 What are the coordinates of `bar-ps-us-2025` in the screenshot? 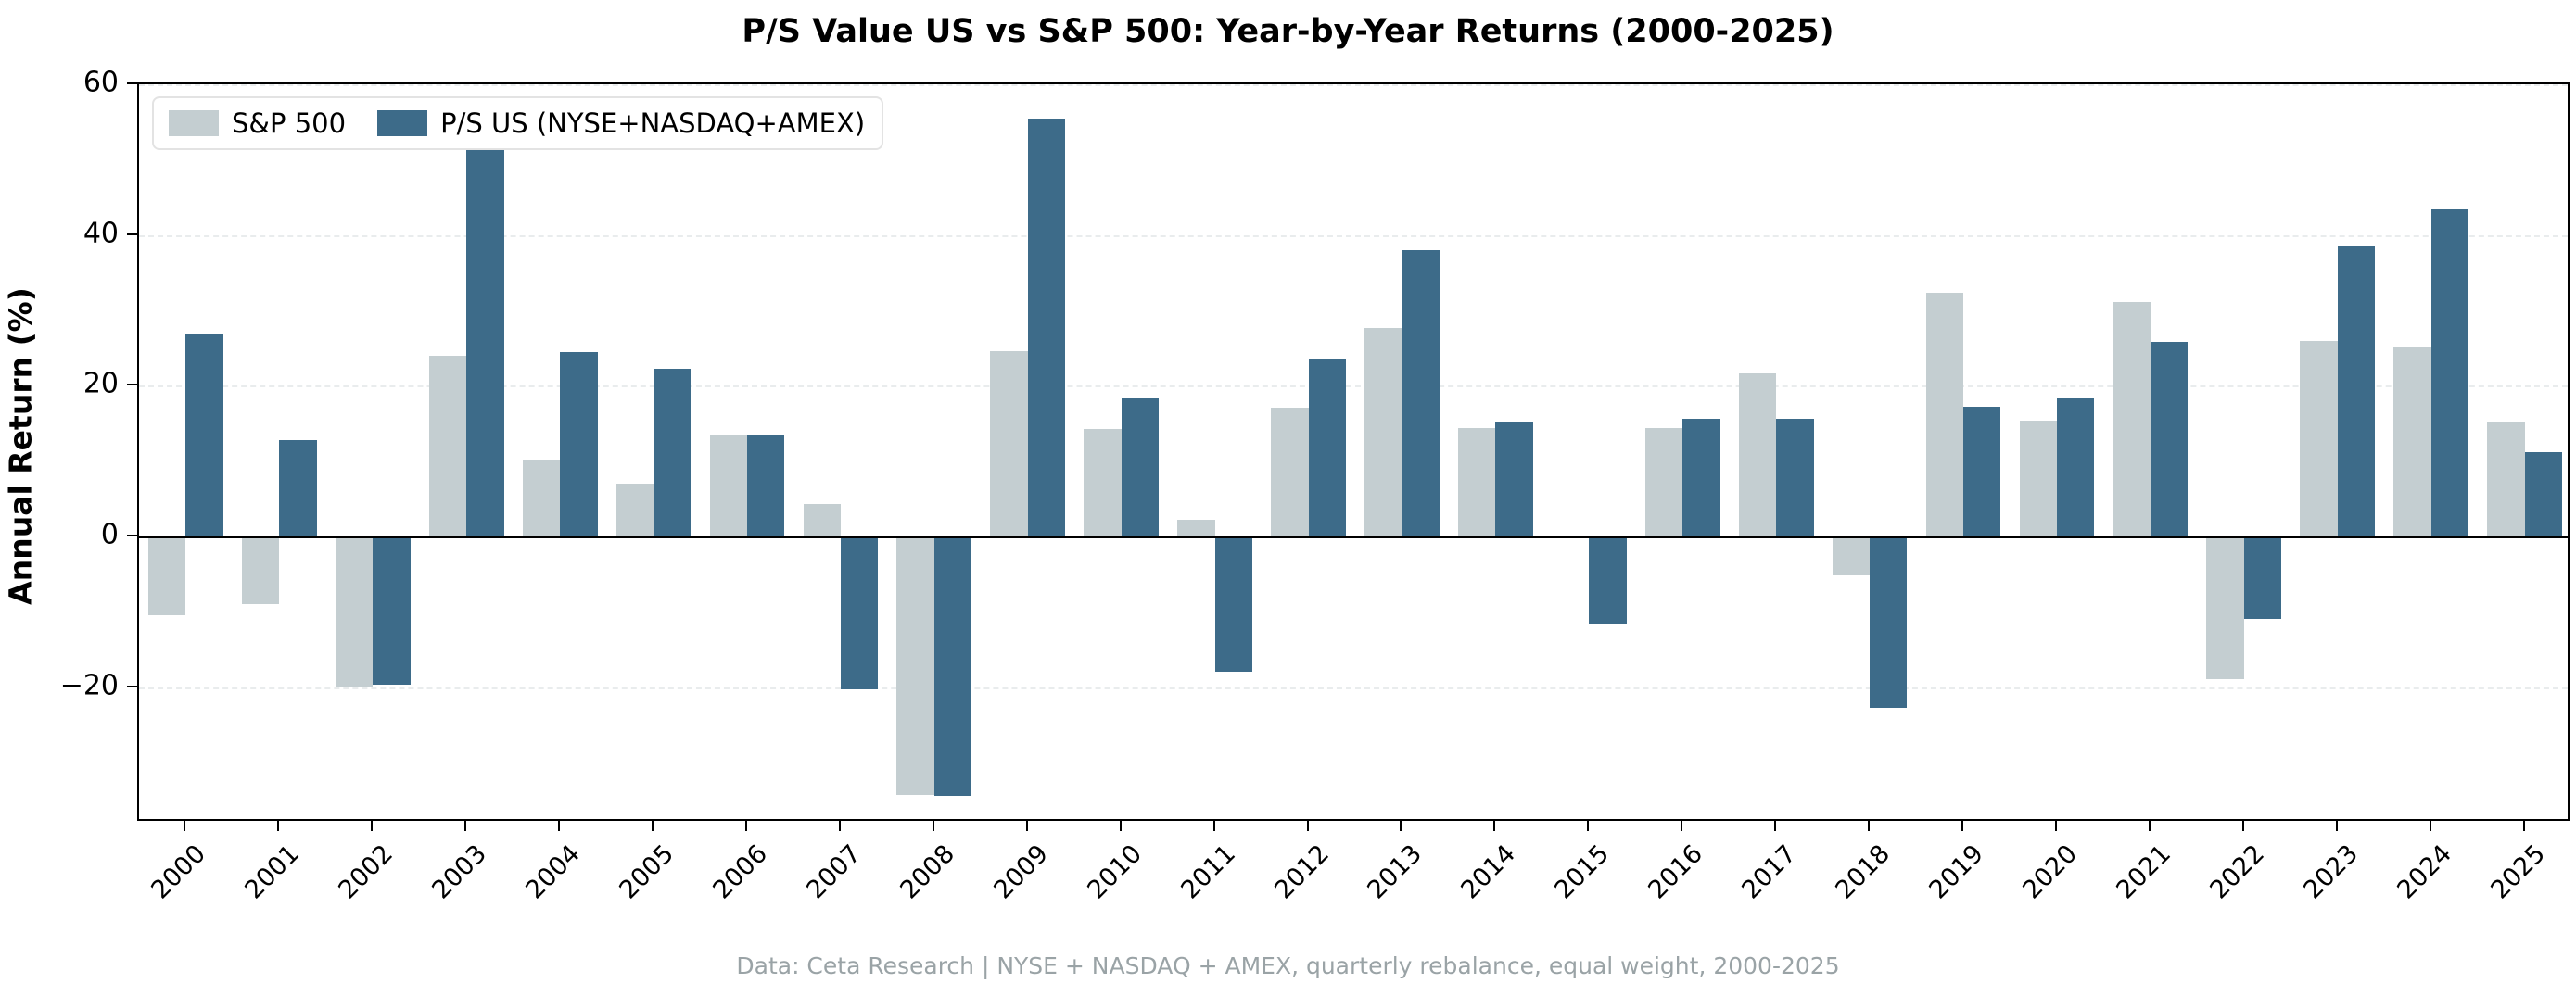 It's located at (2543, 493).